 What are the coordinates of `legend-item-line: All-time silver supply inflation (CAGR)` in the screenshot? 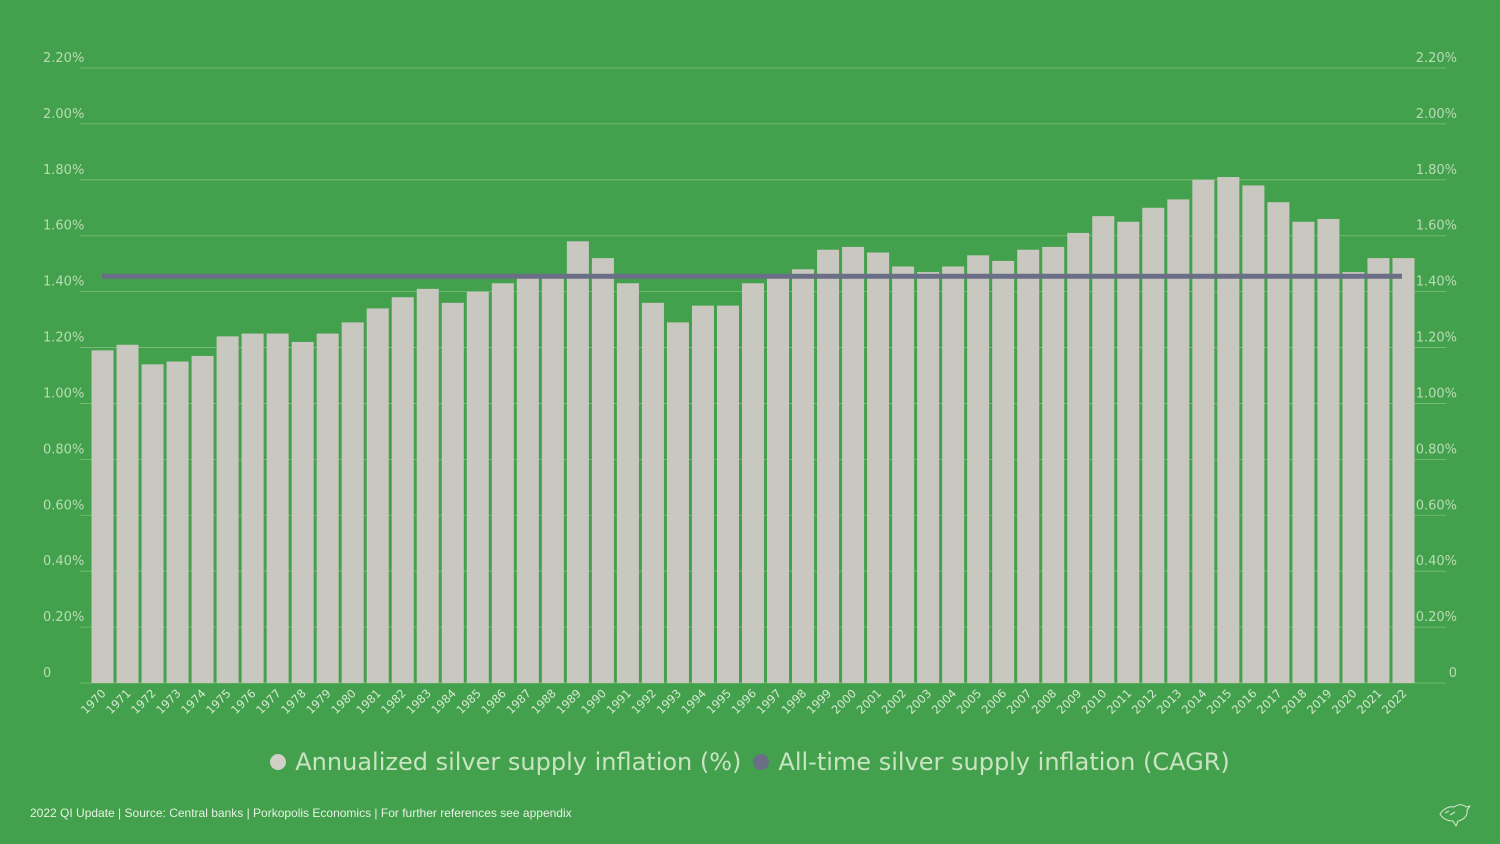 It's located at (991, 762).